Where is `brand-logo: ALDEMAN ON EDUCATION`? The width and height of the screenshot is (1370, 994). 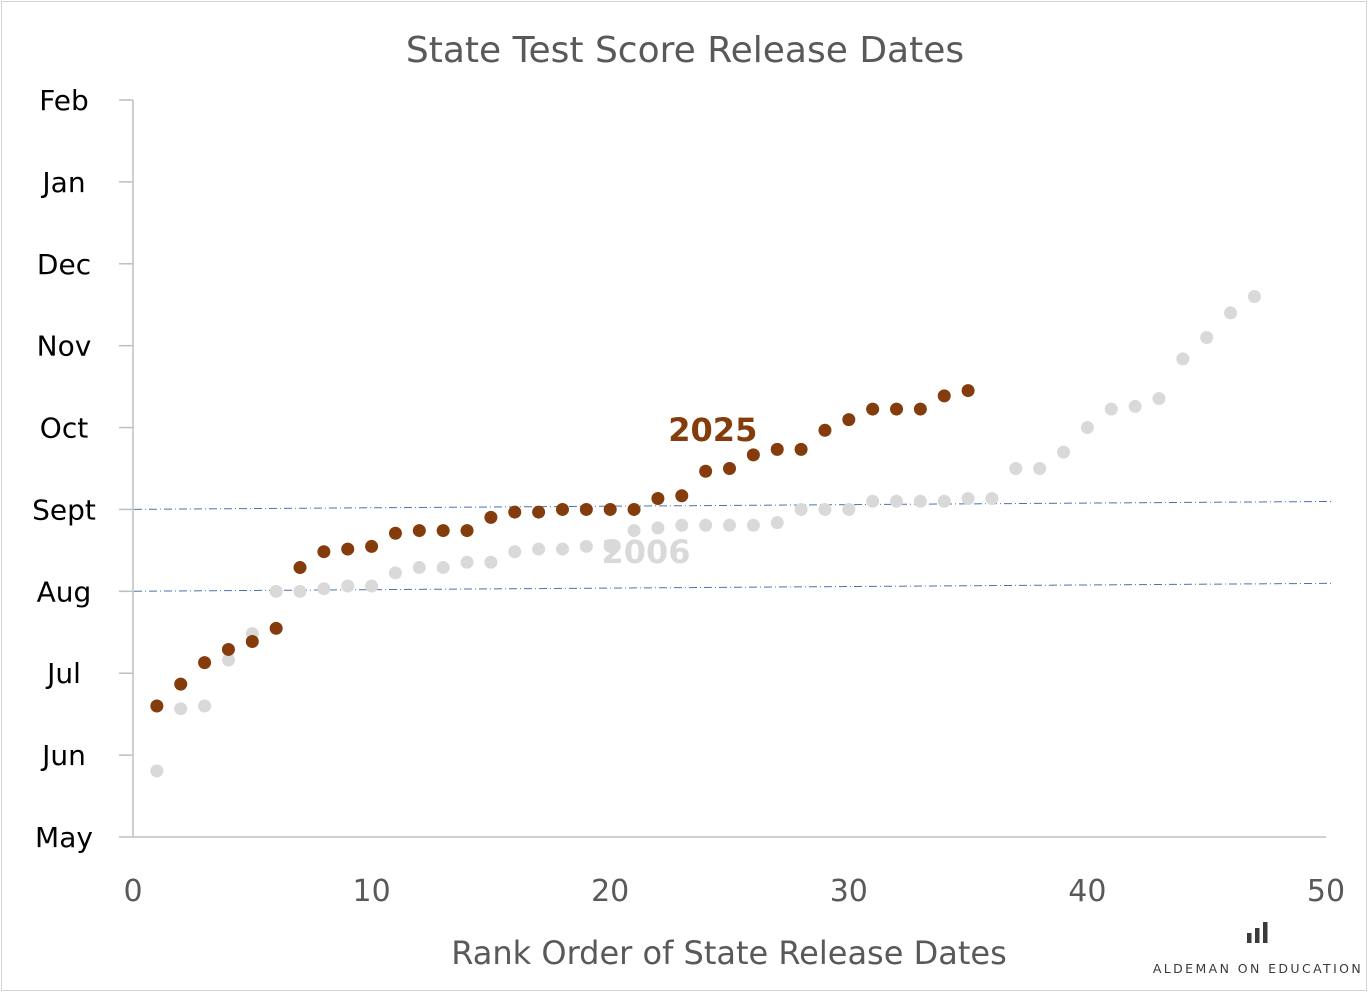 brand-logo: ALDEMAN ON EDUCATION is located at coordinates (1258, 949).